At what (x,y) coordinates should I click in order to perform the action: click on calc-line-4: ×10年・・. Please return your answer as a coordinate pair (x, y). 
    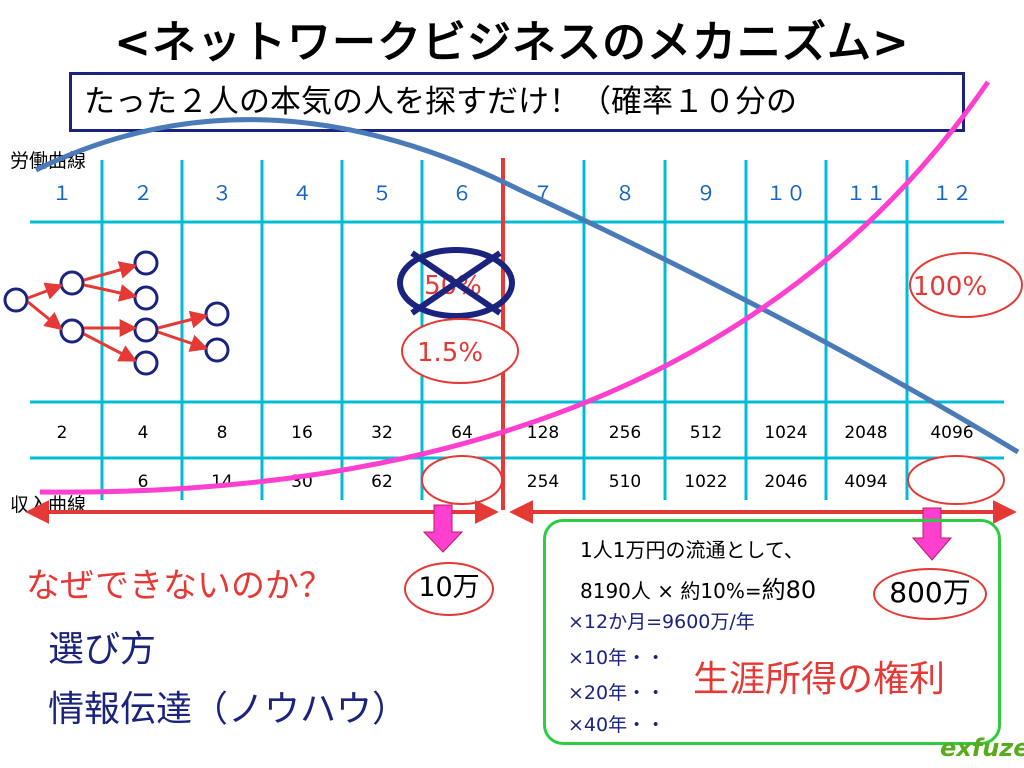
    Looking at the image, I should click on (617, 658).